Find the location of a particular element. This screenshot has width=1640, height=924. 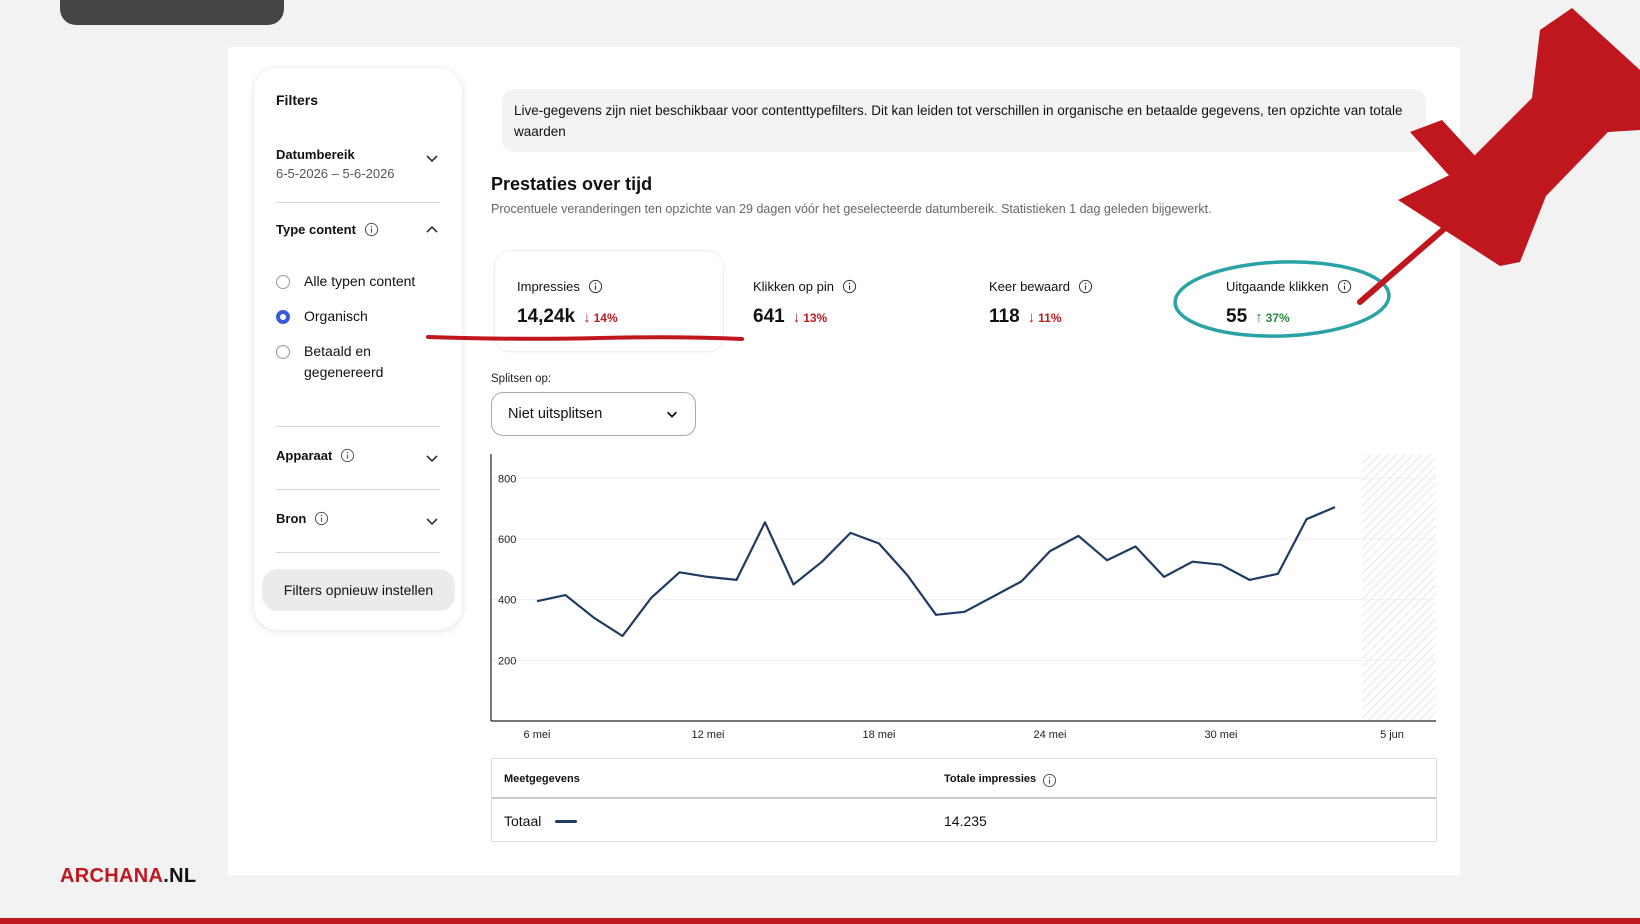

table-cell: Totaal is located at coordinates (541, 821).